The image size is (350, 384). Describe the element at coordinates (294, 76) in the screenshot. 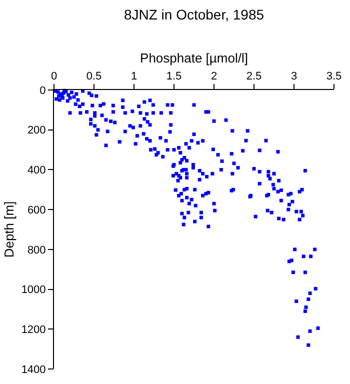

I see `x-tick-label: 3` at that location.